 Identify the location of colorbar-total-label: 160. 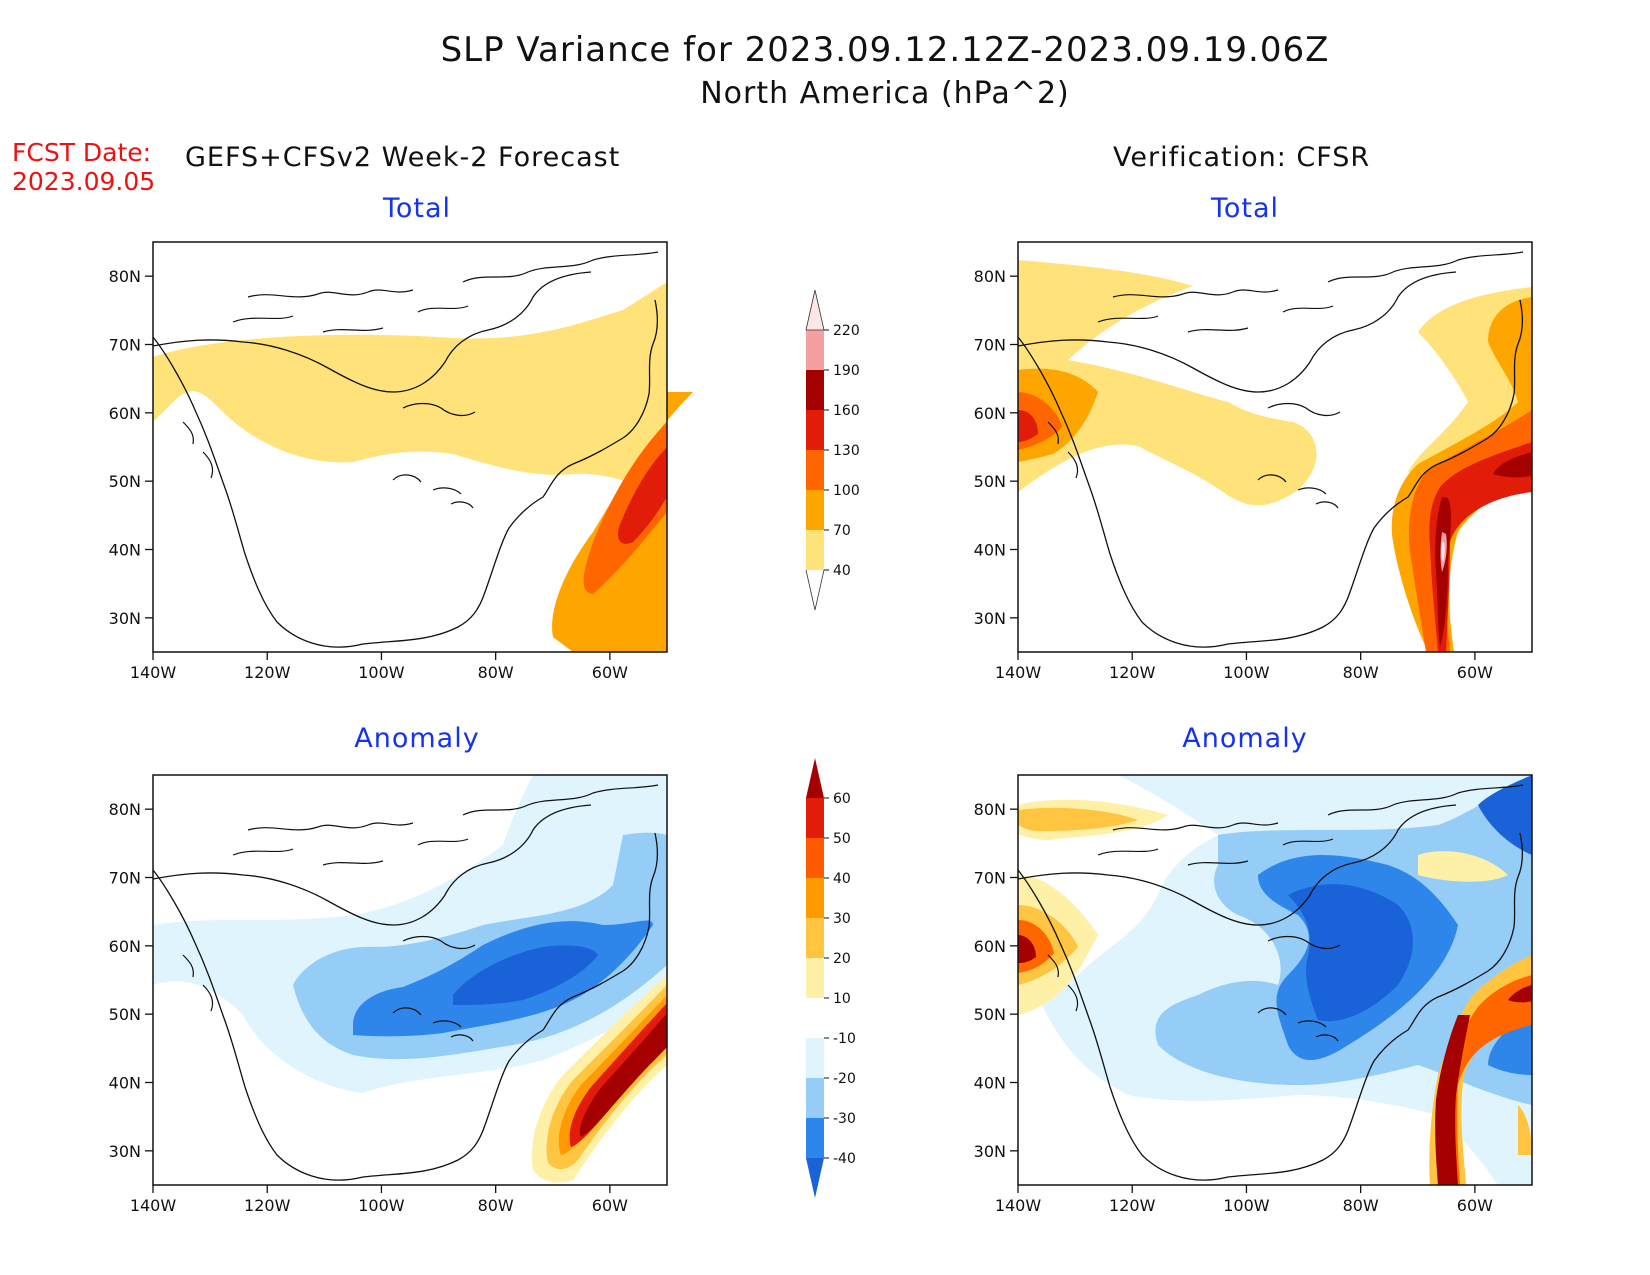
(846, 411).